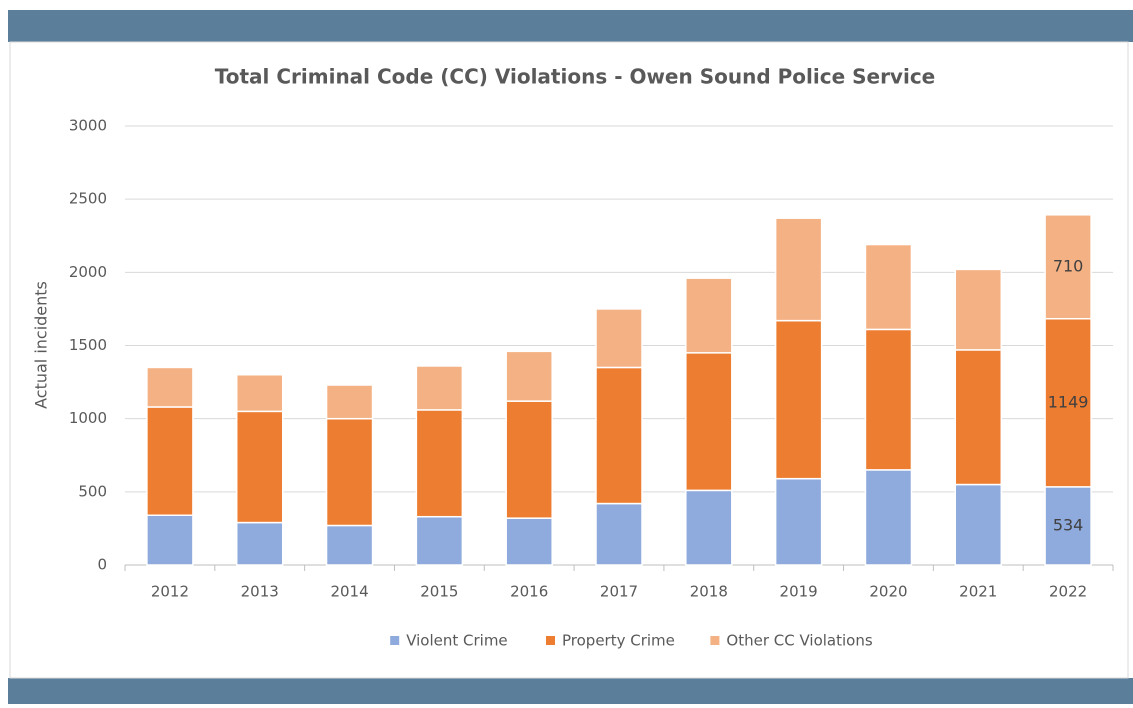  What do you see at coordinates (570, 691) in the screenshot?
I see `footer-bar` at bounding box center [570, 691].